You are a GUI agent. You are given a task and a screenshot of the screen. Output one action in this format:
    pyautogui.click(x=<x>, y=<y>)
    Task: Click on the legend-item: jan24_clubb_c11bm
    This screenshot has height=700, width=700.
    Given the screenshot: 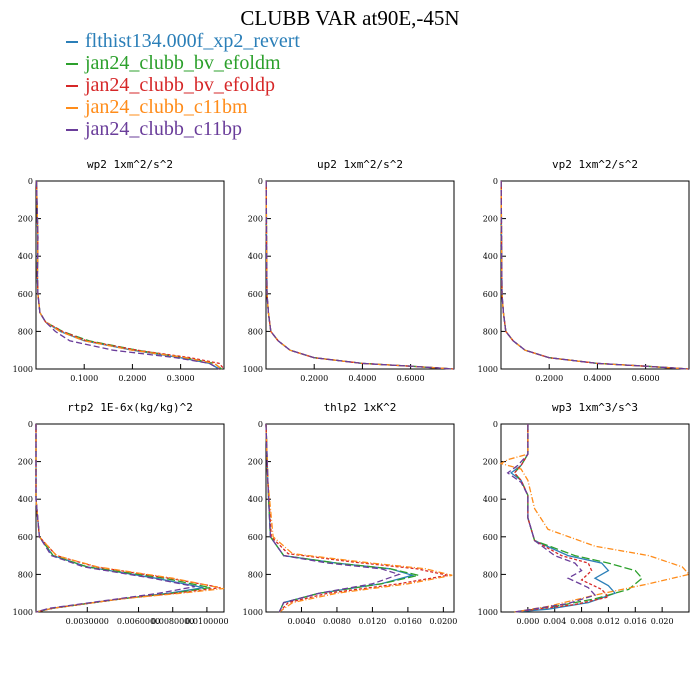 What is the action you would take?
    pyautogui.click(x=183, y=107)
    